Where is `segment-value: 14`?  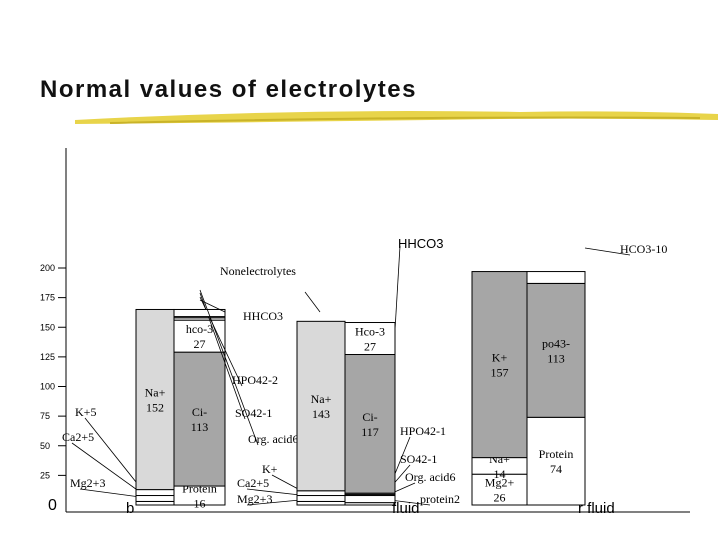 segment-value: 14 is located at coordinates (500, 474).